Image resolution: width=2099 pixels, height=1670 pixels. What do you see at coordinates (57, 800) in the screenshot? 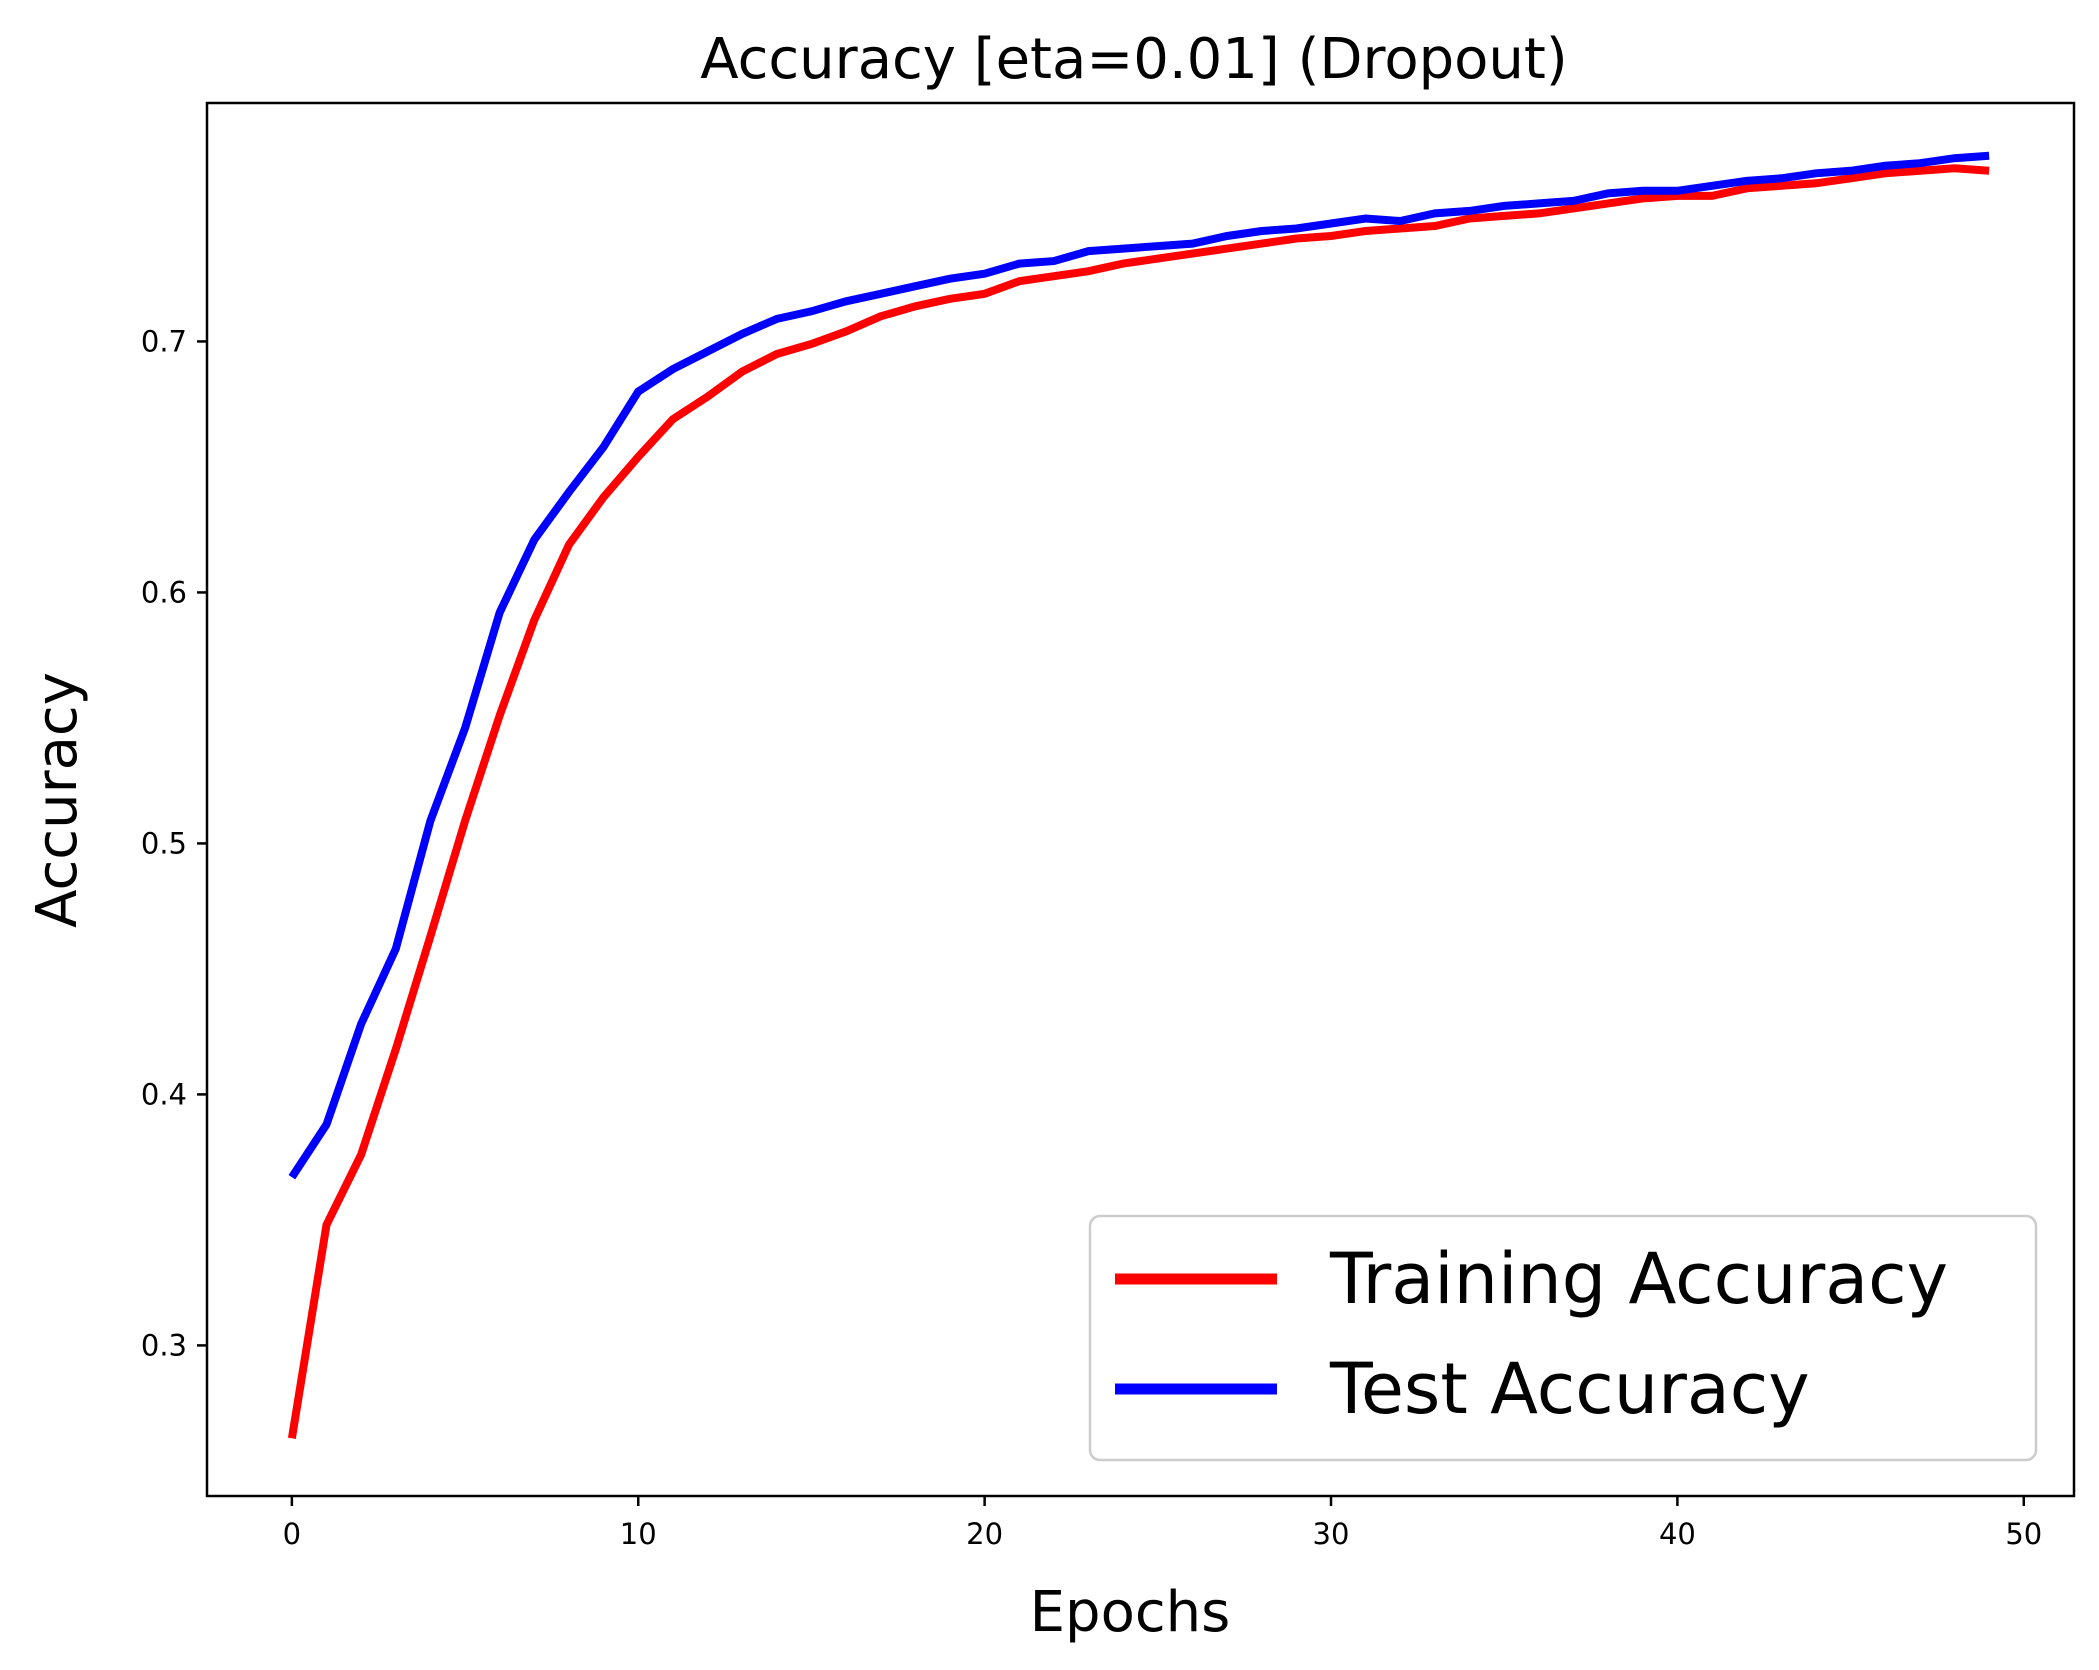
I see `y-axis-label: Accuracy` at bounding box center [57, 800].